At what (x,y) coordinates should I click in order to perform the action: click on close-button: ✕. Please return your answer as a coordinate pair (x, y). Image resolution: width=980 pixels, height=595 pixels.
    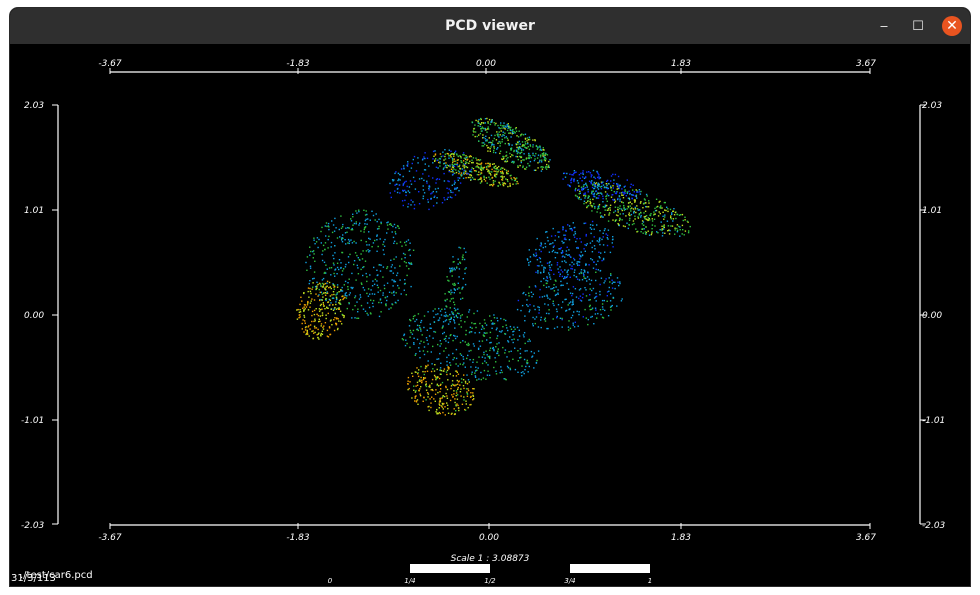
    Looking at the image, I should click on (952, 26).